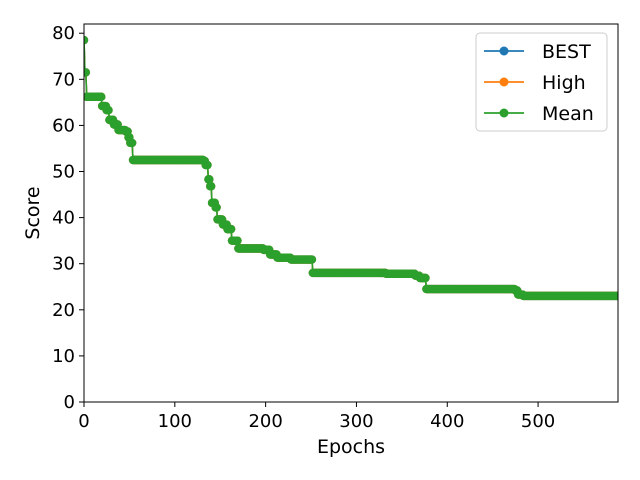 Image resolution: width=640 pixels, height=480 pixels. I want to click on legend: BEST High Mean, so click(541, 82).